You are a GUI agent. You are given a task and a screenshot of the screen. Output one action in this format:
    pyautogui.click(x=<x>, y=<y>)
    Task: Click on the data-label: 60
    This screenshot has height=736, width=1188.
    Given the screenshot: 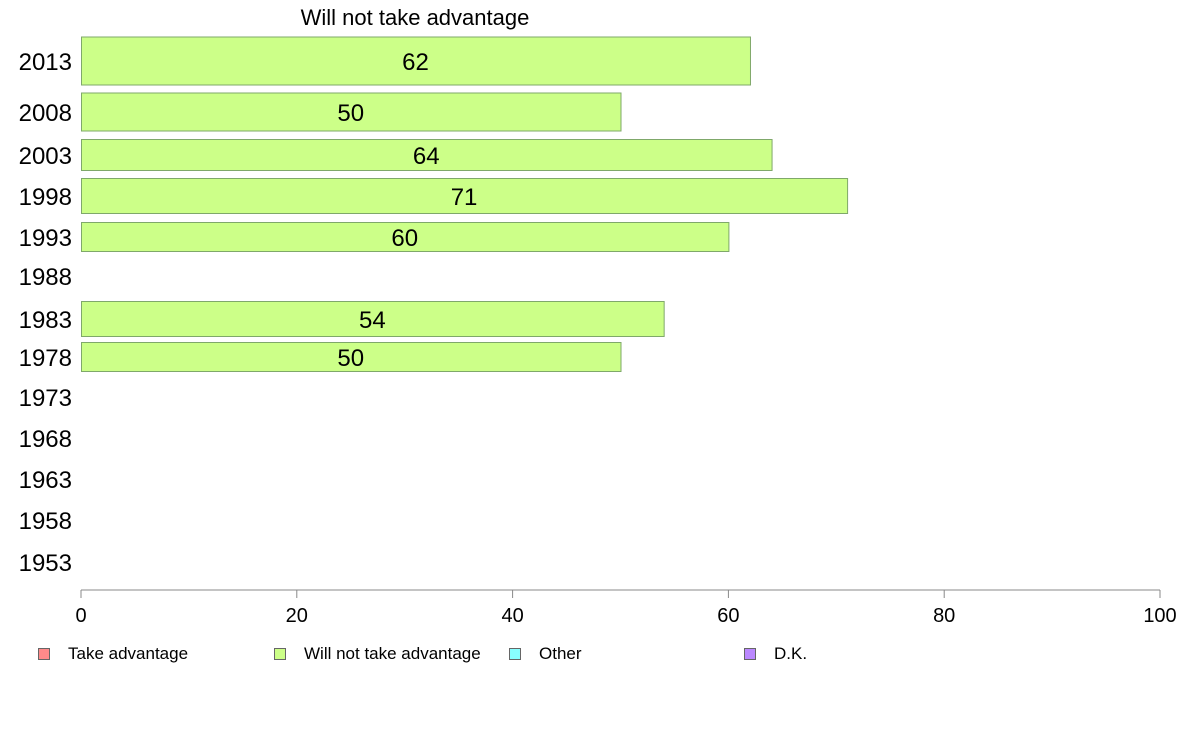 What is the action you would take?
    pyautogui.click(x=404, y=238)
    